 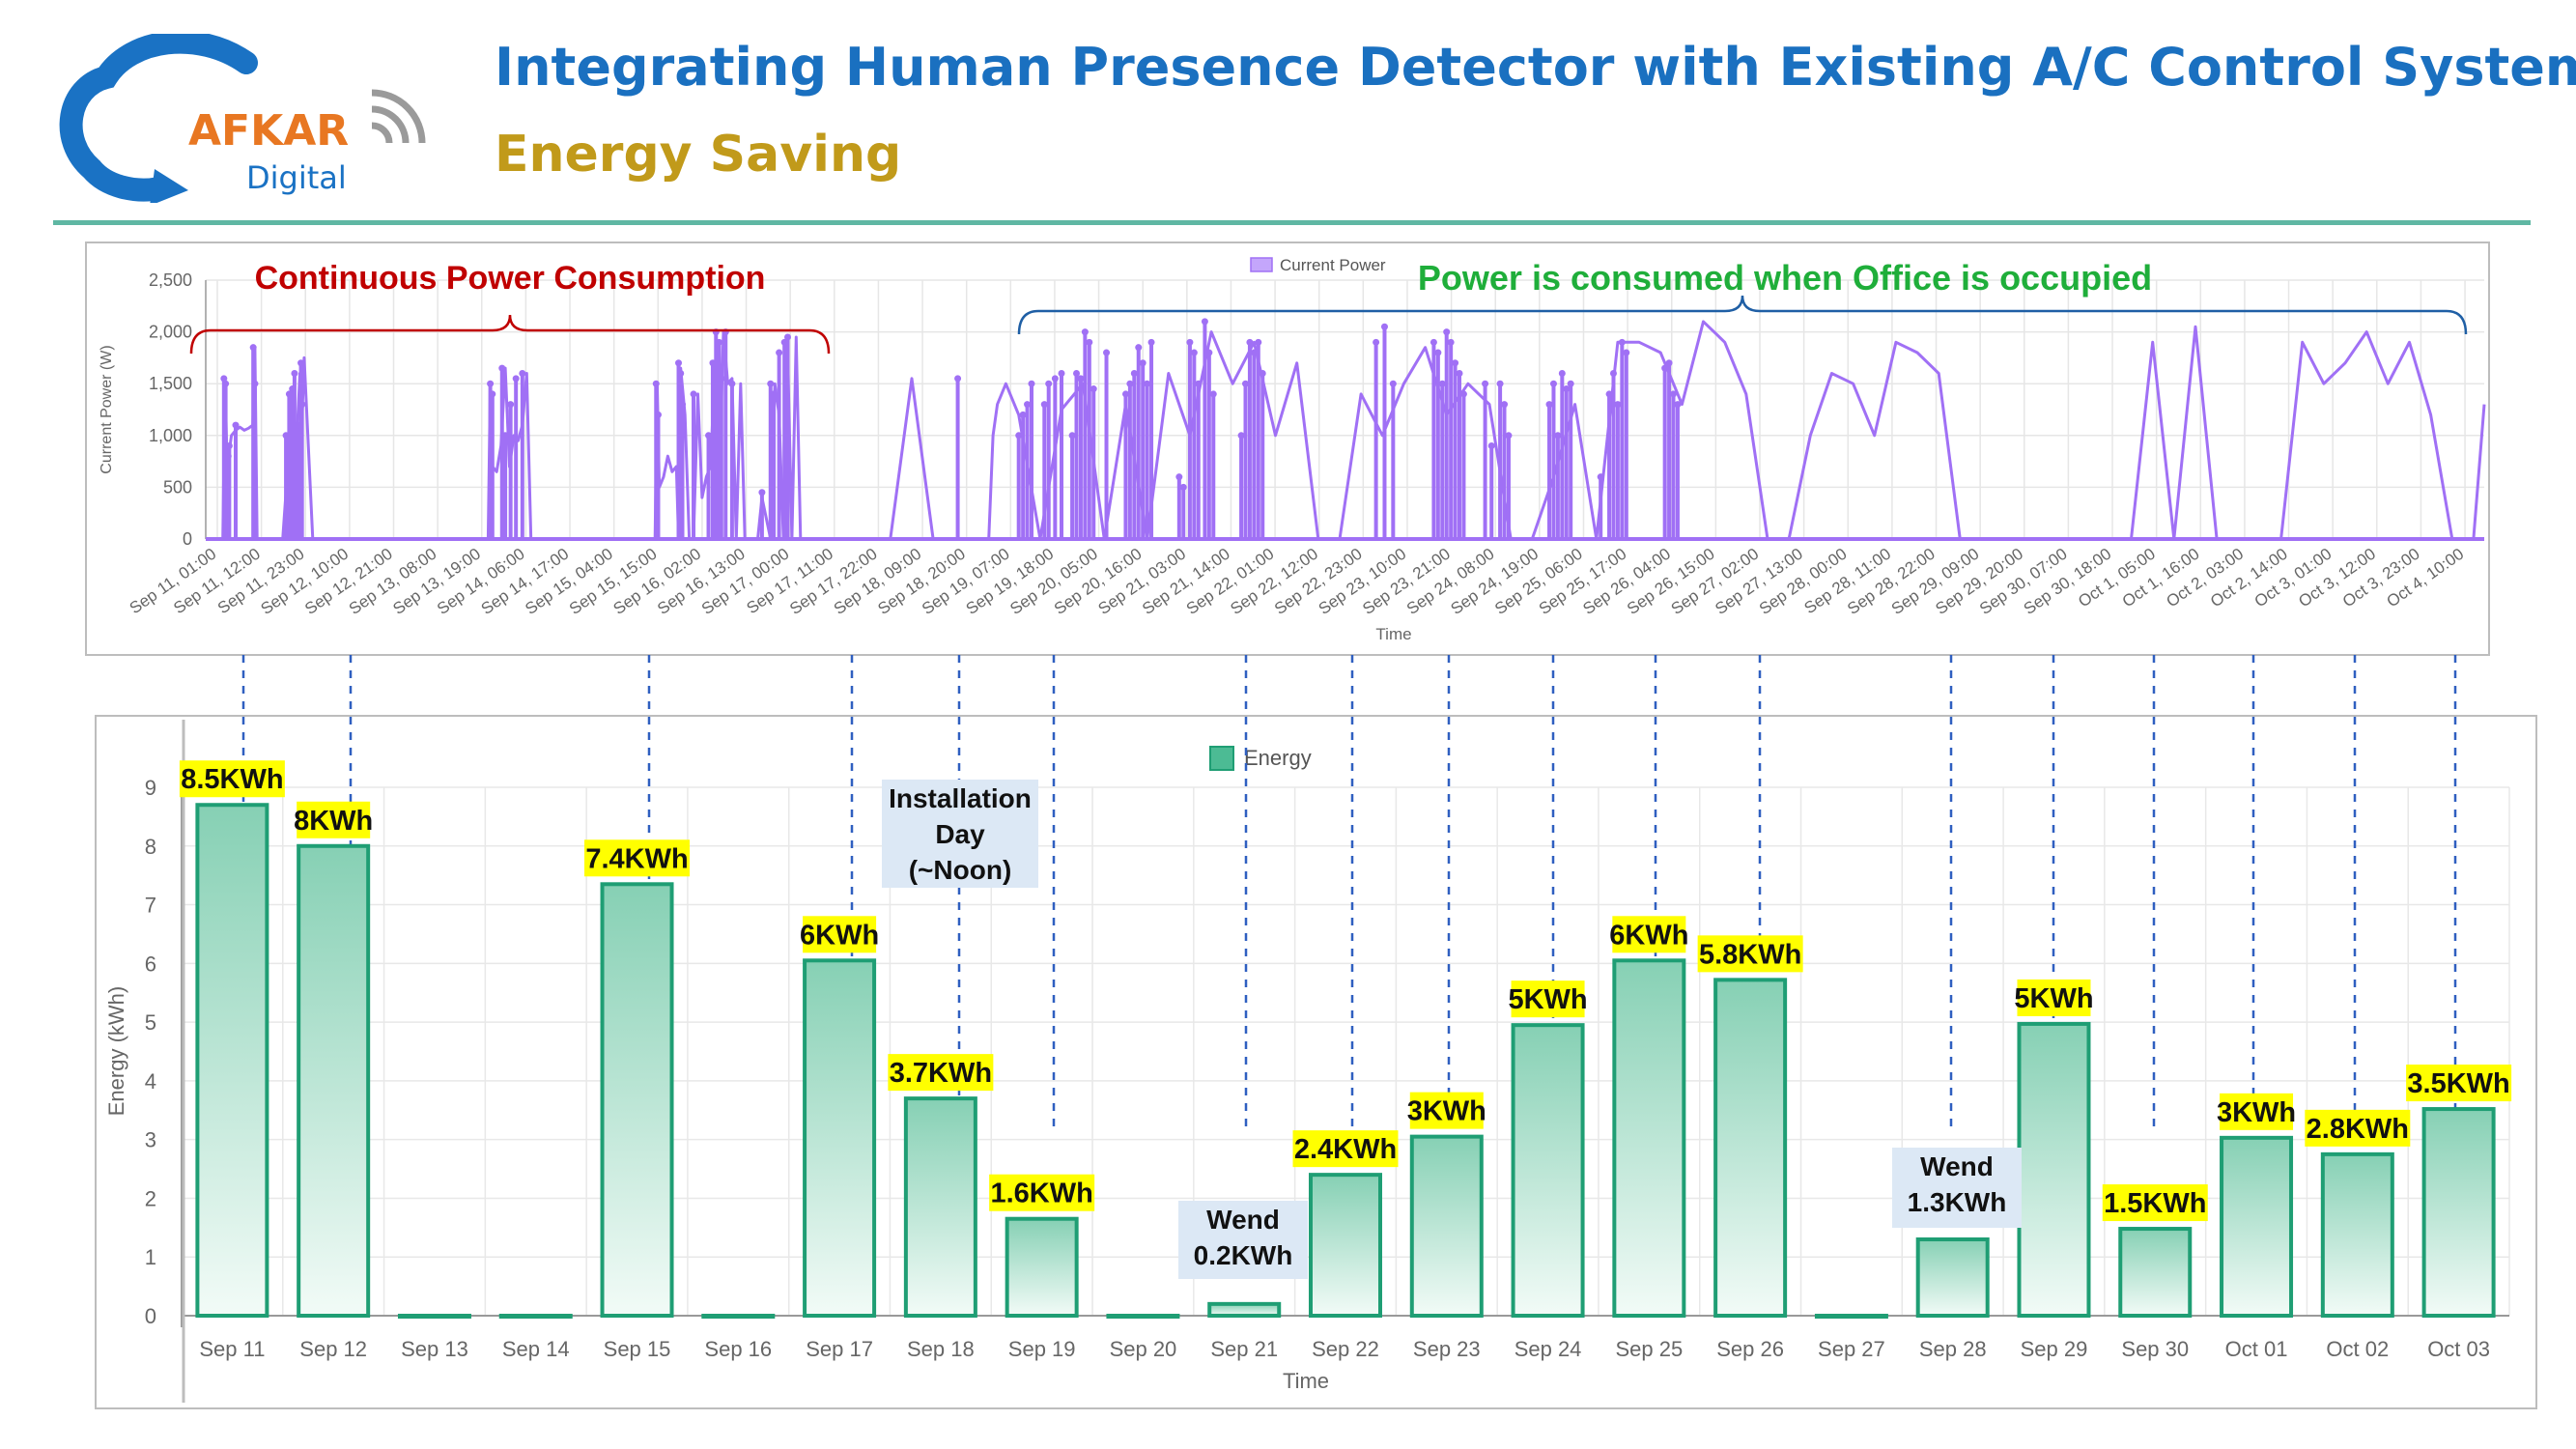 What do you see at coordinates (2357, 1349) in the screenshot?
I see `energy-x-tick-label: Oct 02` at bounding box center [2357, 1349].